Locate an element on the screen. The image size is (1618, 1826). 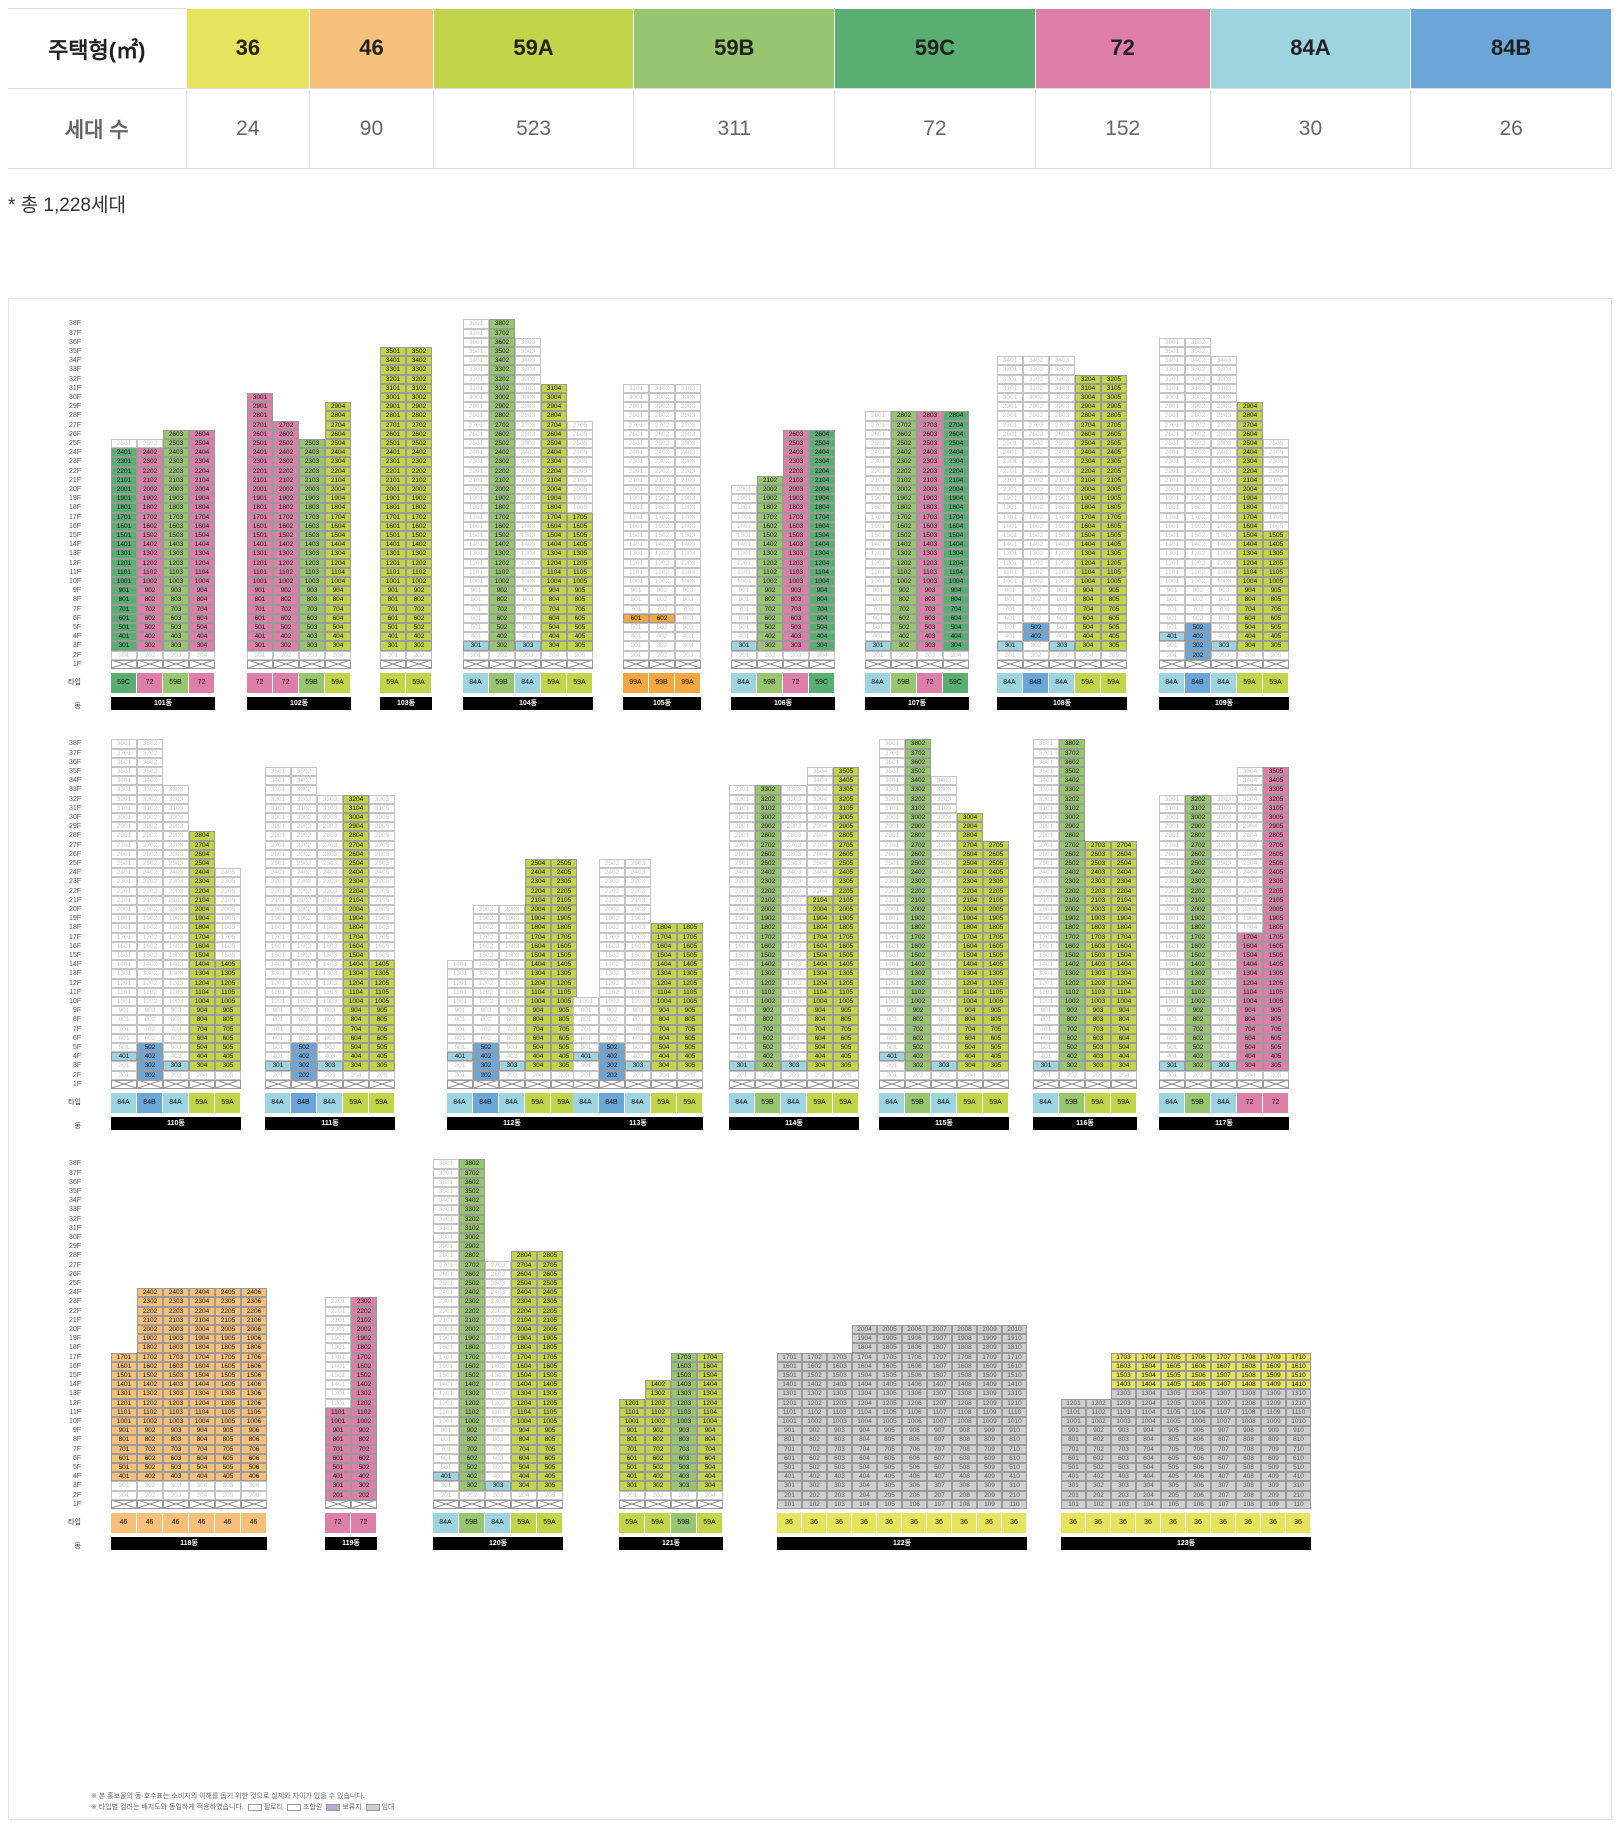
unit-cell: 3105 is located at coordinates (1114, 388).